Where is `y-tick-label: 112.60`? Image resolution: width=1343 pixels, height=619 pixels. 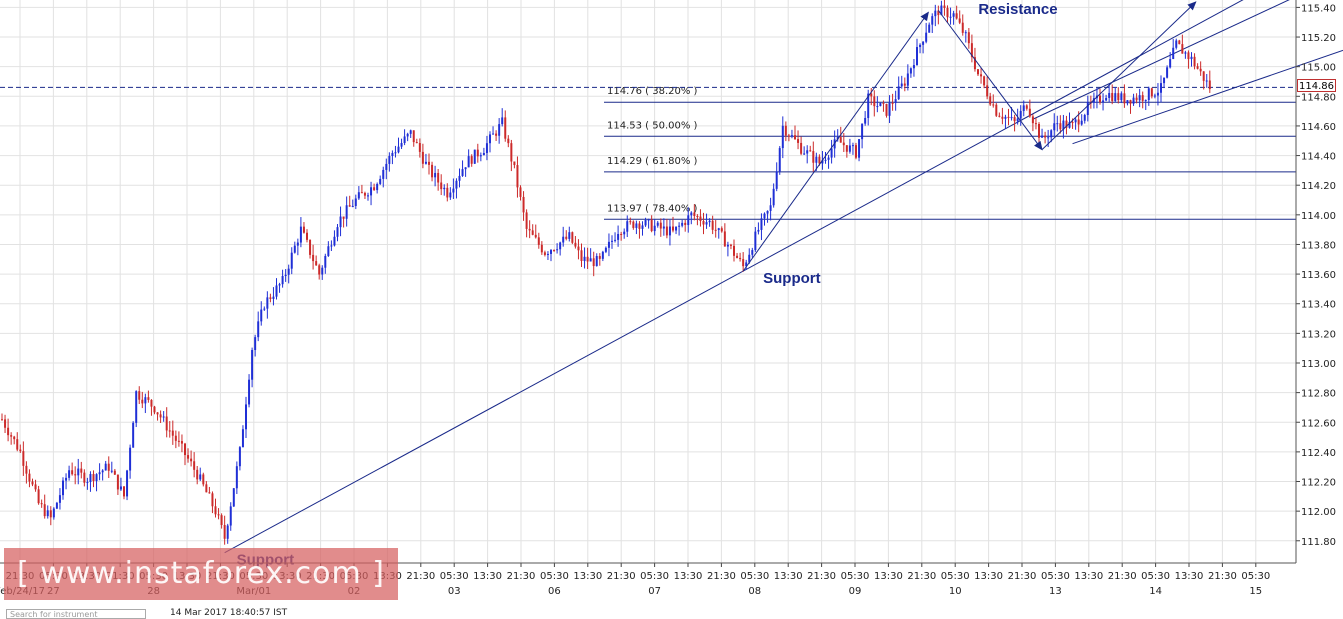
y-tick-label: 112.60 is located at coordinates (1318, 423).